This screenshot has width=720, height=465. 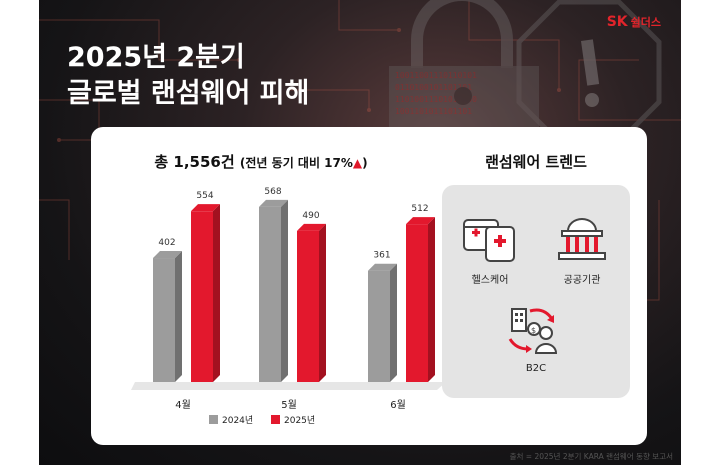 I want to click on brand-name-shieldus: 쉴더스, so click(x=645, y=22).